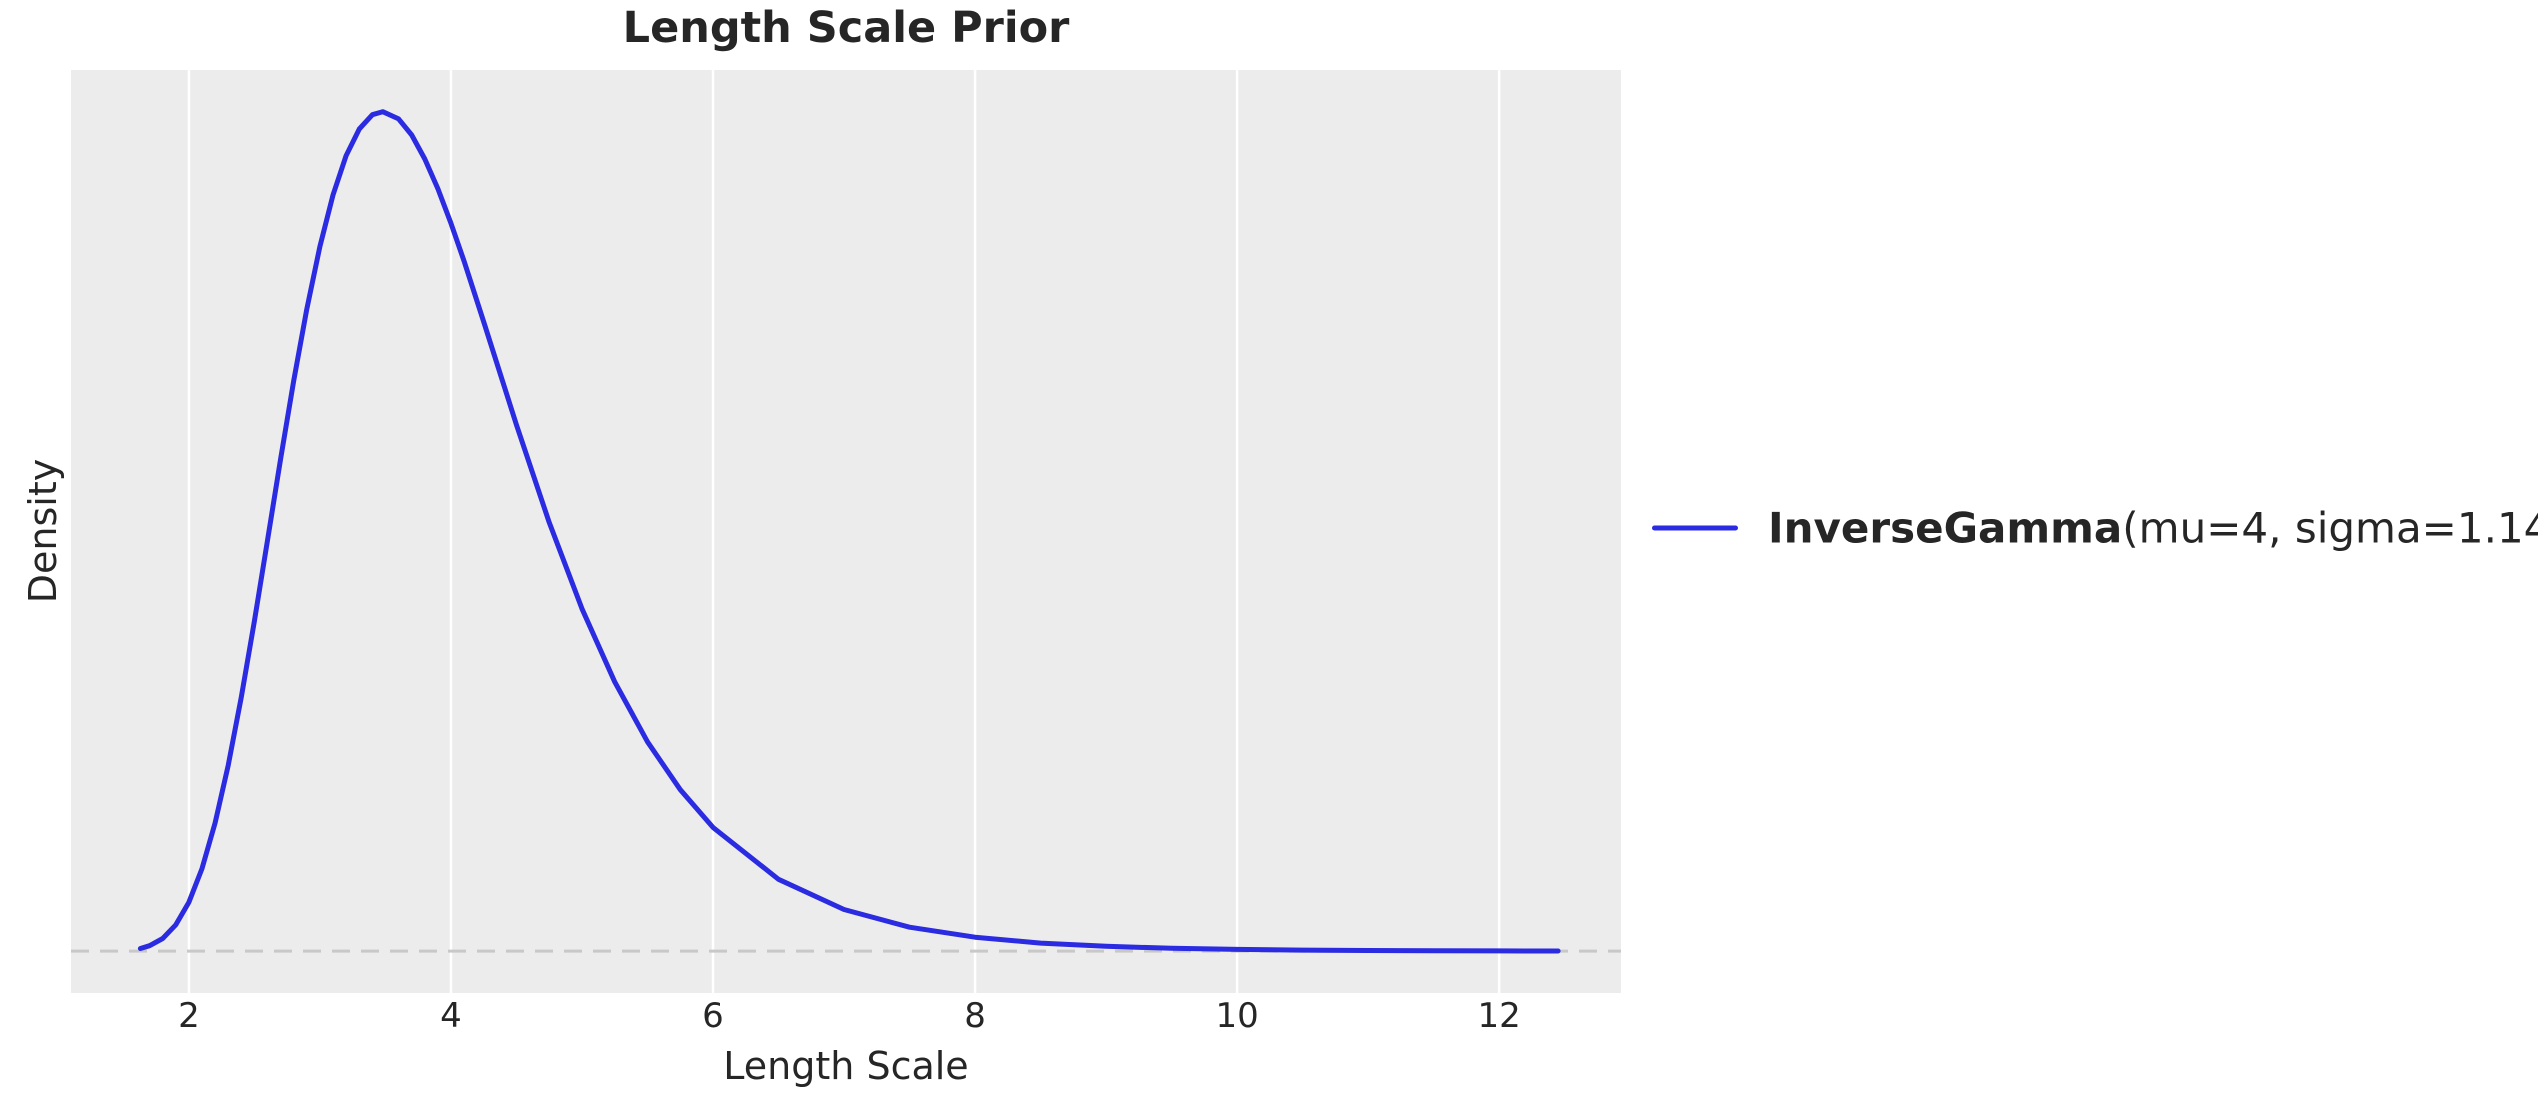 This screenshot has width=2538, height=1113. What do you see at coordinates (1499, 1016) in the screenshot?
I see `x-tick-label: 12` at bounding box center [1499, 1016].